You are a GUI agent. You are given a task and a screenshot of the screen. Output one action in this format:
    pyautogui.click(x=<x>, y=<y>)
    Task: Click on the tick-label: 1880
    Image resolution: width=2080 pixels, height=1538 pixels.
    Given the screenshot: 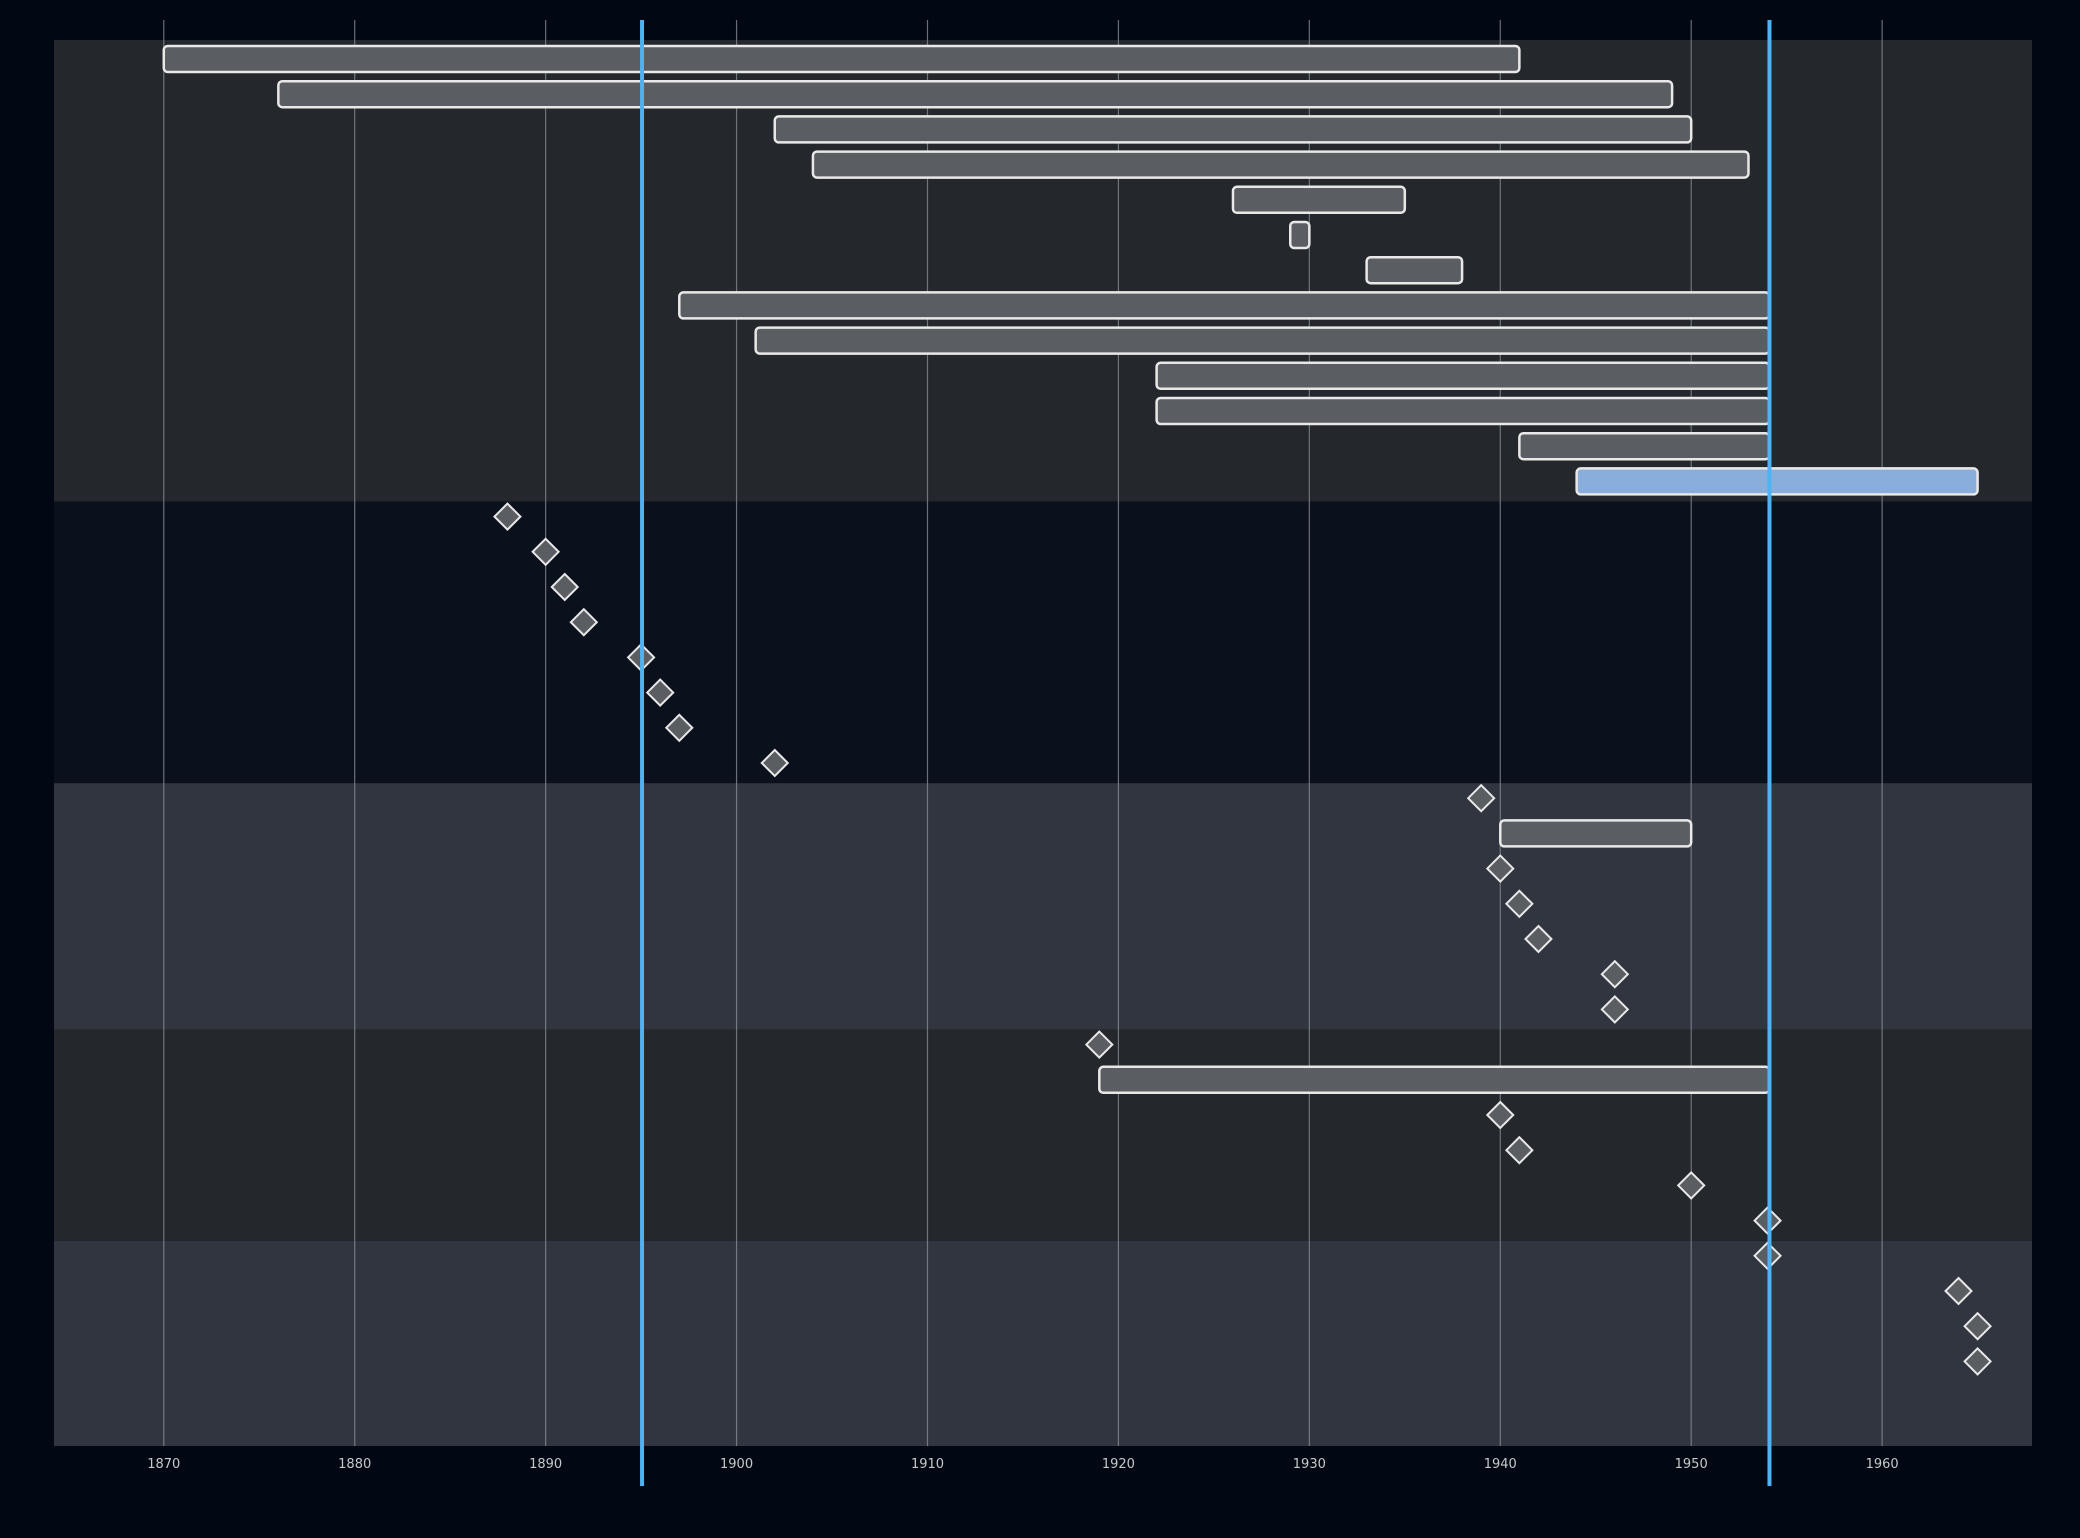 What is the action you would take?
    pyautogui.click(x=354, y=1464)
    